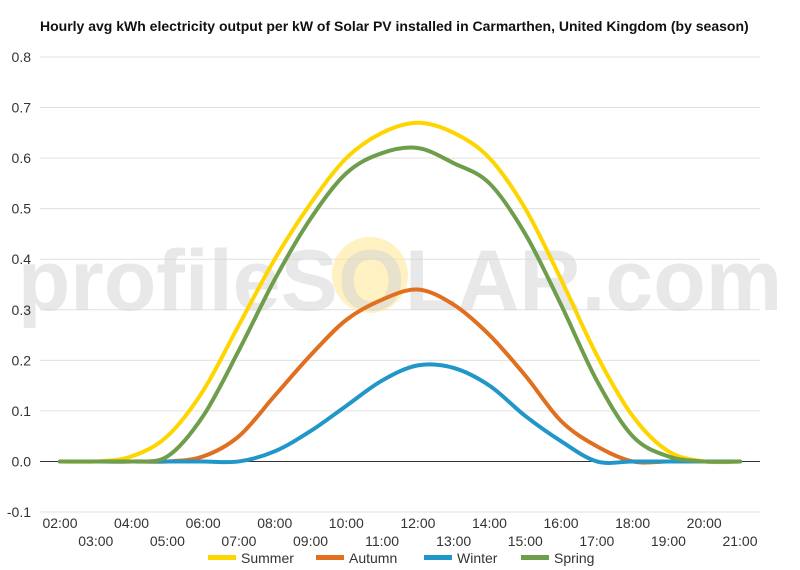  I want to click on x-tick-label: 09:00, so click(310, 541).